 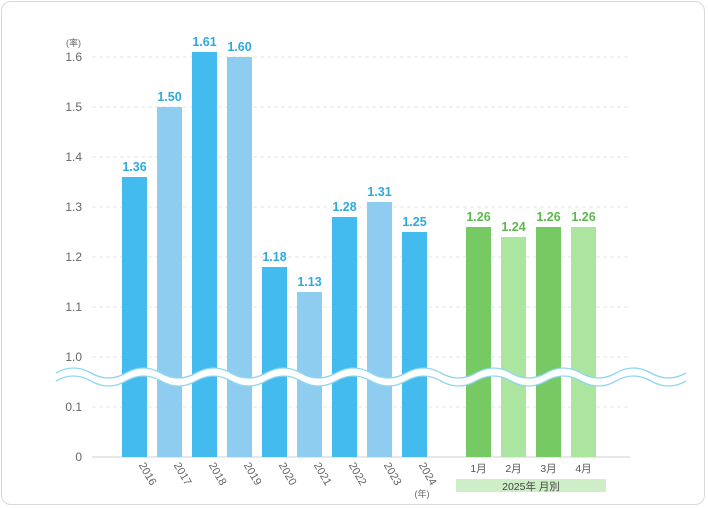 I want to click on x-tick-label: 2019, so click(x=252, y=474).